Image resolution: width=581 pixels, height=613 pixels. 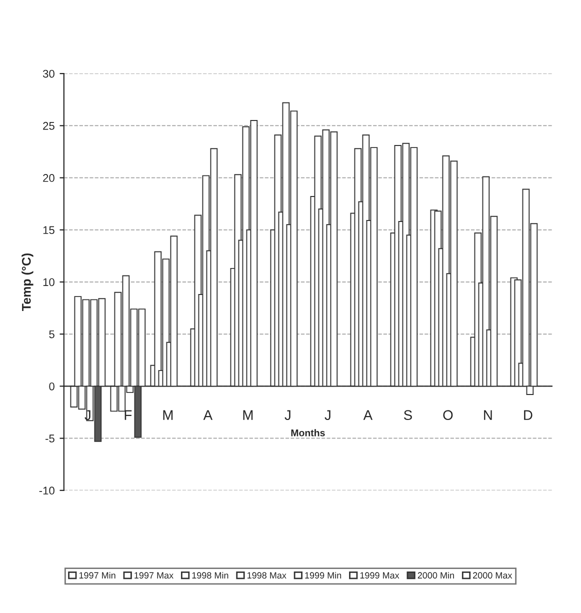 I want to click on legend-label: 1998 Max, so click(x=266, y=575).